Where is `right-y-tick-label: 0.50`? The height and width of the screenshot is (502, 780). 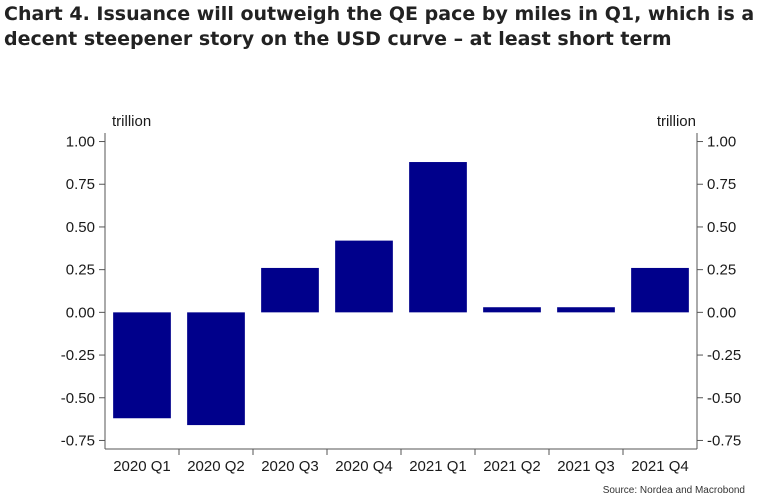
right-y-tick-label: 0.50 is located at coordinates (721, 227).